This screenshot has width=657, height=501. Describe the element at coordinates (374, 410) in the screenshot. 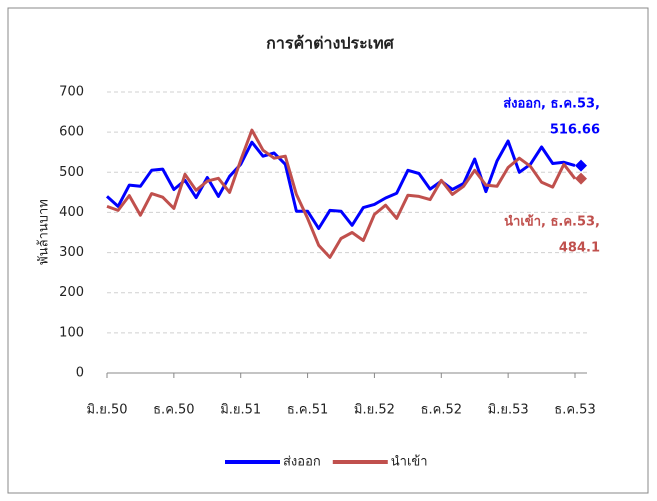

I see `x-tick-label: มิ.ย.52` at that location.